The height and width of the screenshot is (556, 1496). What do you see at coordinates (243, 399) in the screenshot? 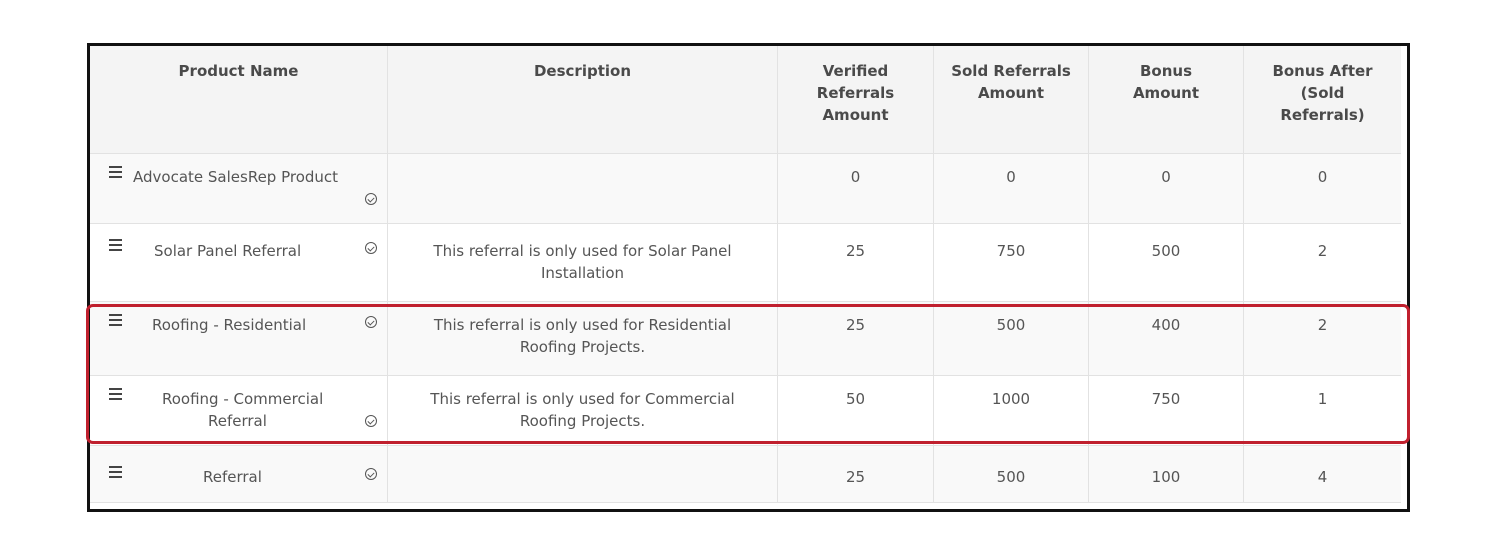
I see `product-name-line1: Roofing - Commercial` at bounding box center [243, 399].